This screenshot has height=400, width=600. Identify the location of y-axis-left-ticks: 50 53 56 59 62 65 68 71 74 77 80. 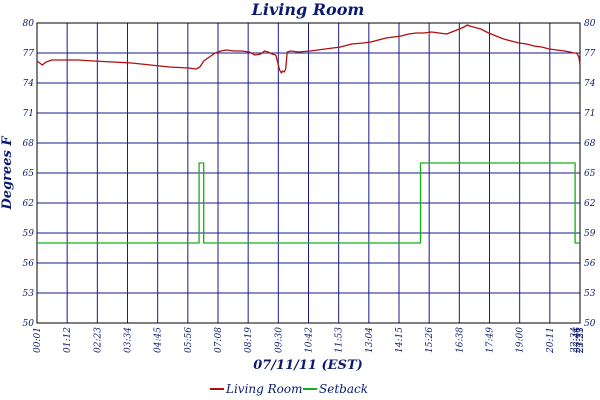
(29, 174).